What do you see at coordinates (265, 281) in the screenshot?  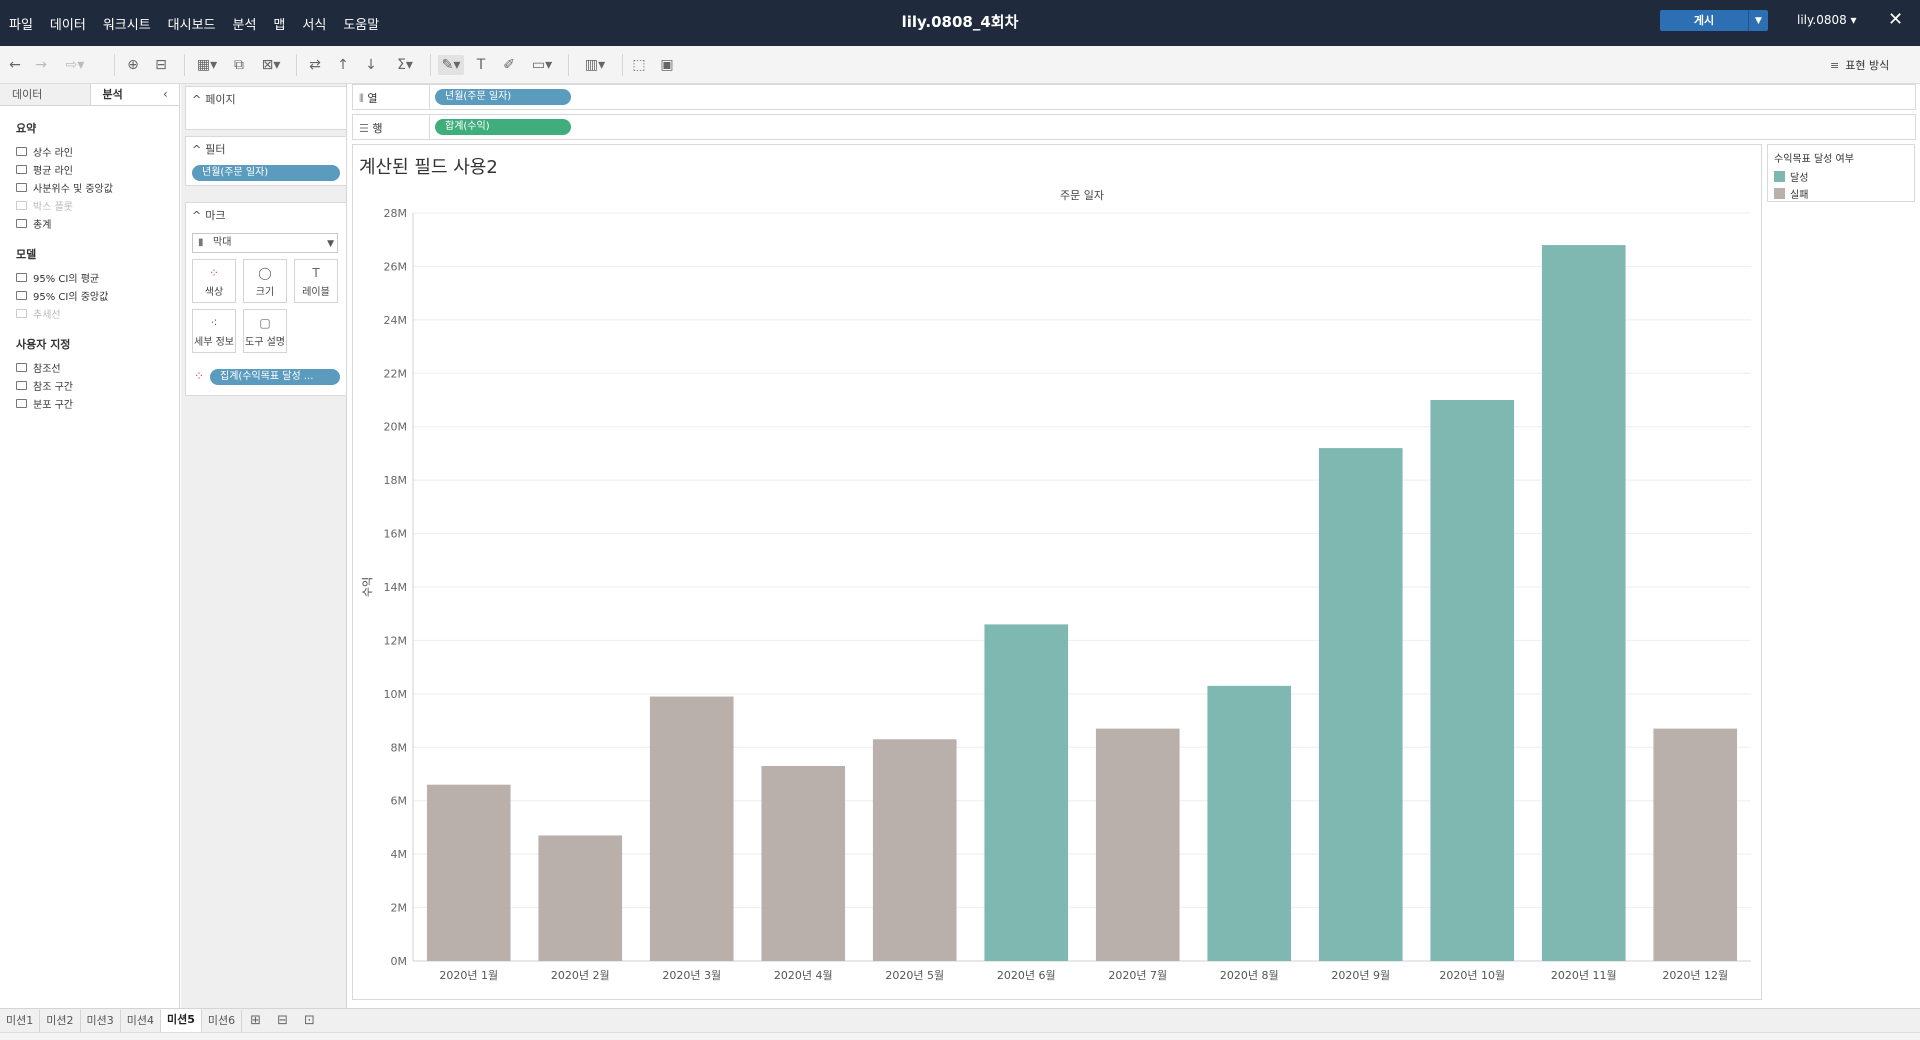 I see `mark-size-button: ◯ 크기` at bounding box center [265, 281].